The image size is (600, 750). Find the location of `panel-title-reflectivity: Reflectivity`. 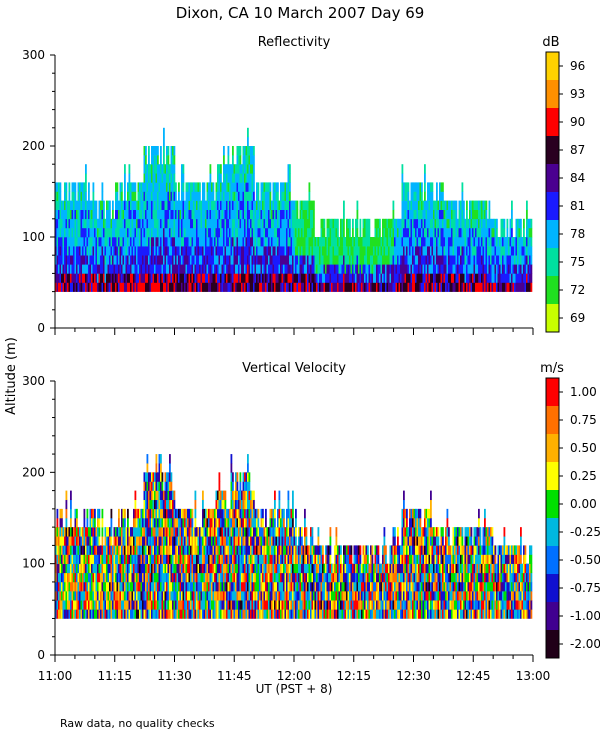

panel-title-reflectivity: Reflectivity is located at coordinates (294, 42).